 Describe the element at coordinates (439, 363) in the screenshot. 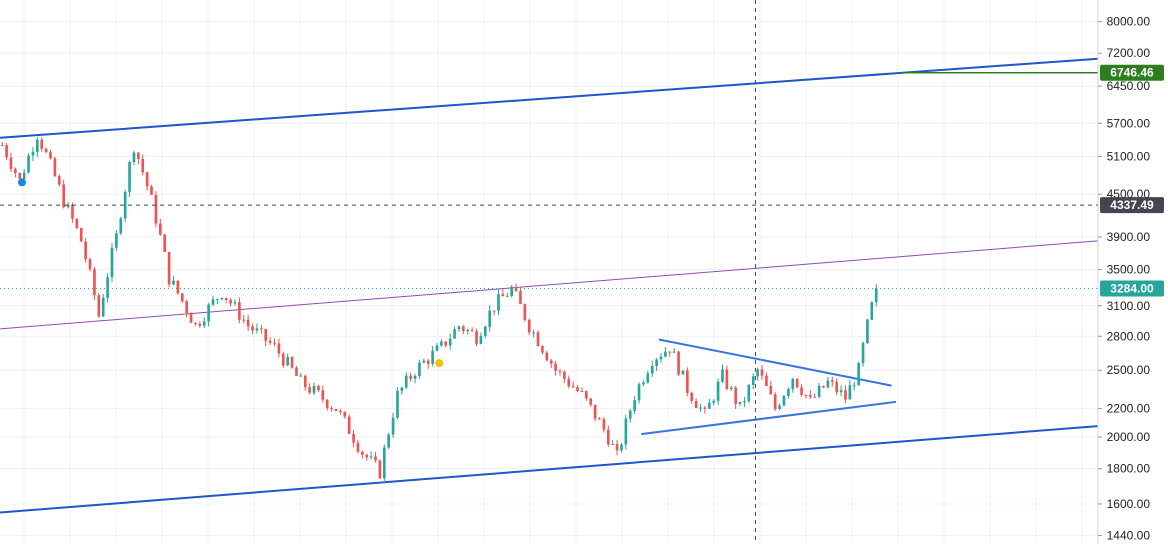

I see `yellow-marker` at that location.